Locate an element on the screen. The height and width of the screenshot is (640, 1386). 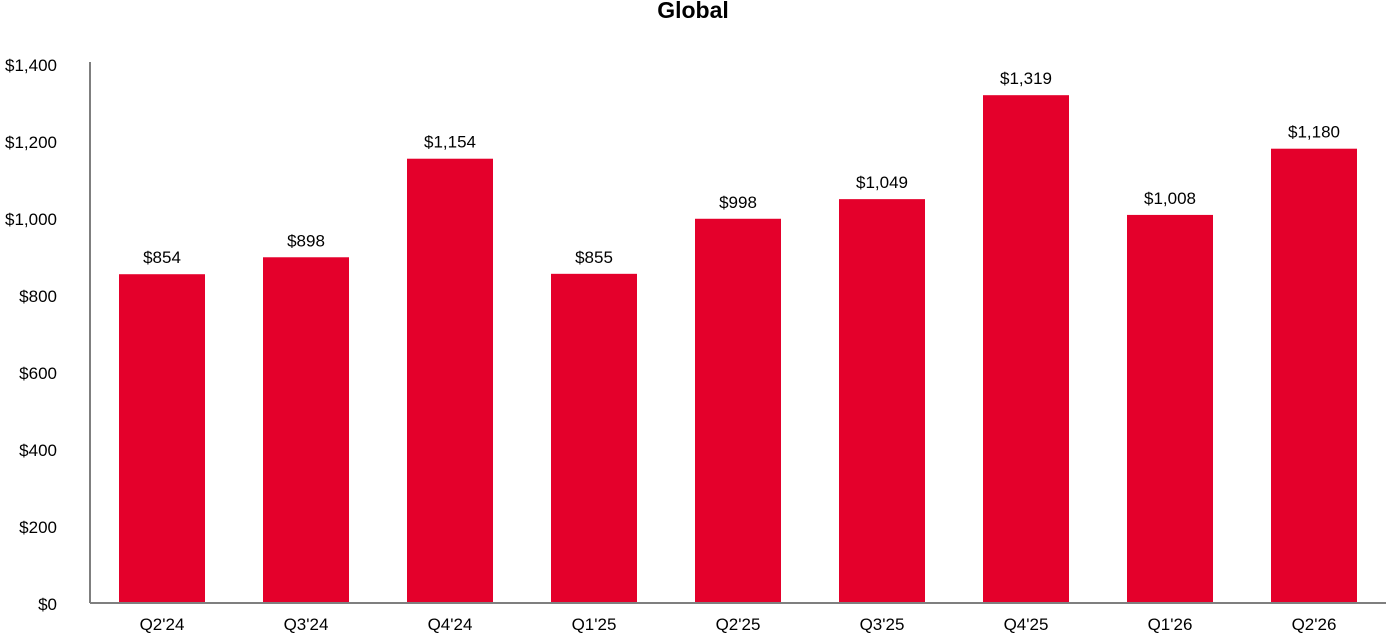
data-label-7: $1,008 is located at coordinates (1170, 198).